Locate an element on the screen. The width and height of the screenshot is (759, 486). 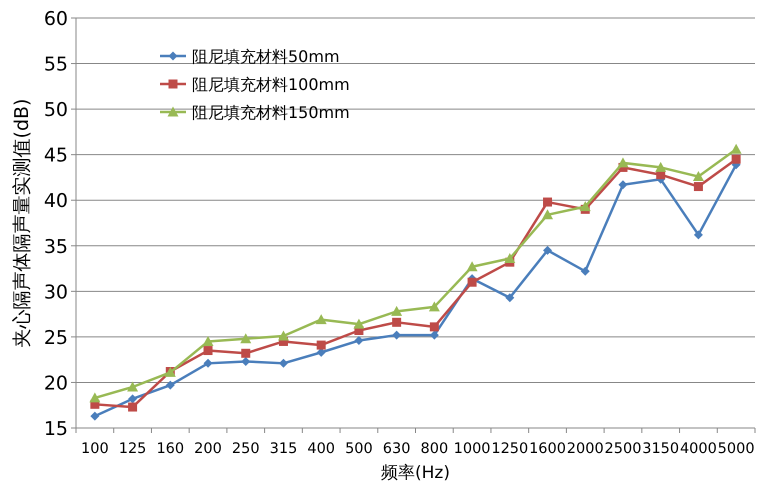
x-tick-label: 1600 is located at coordinates (547, 449).